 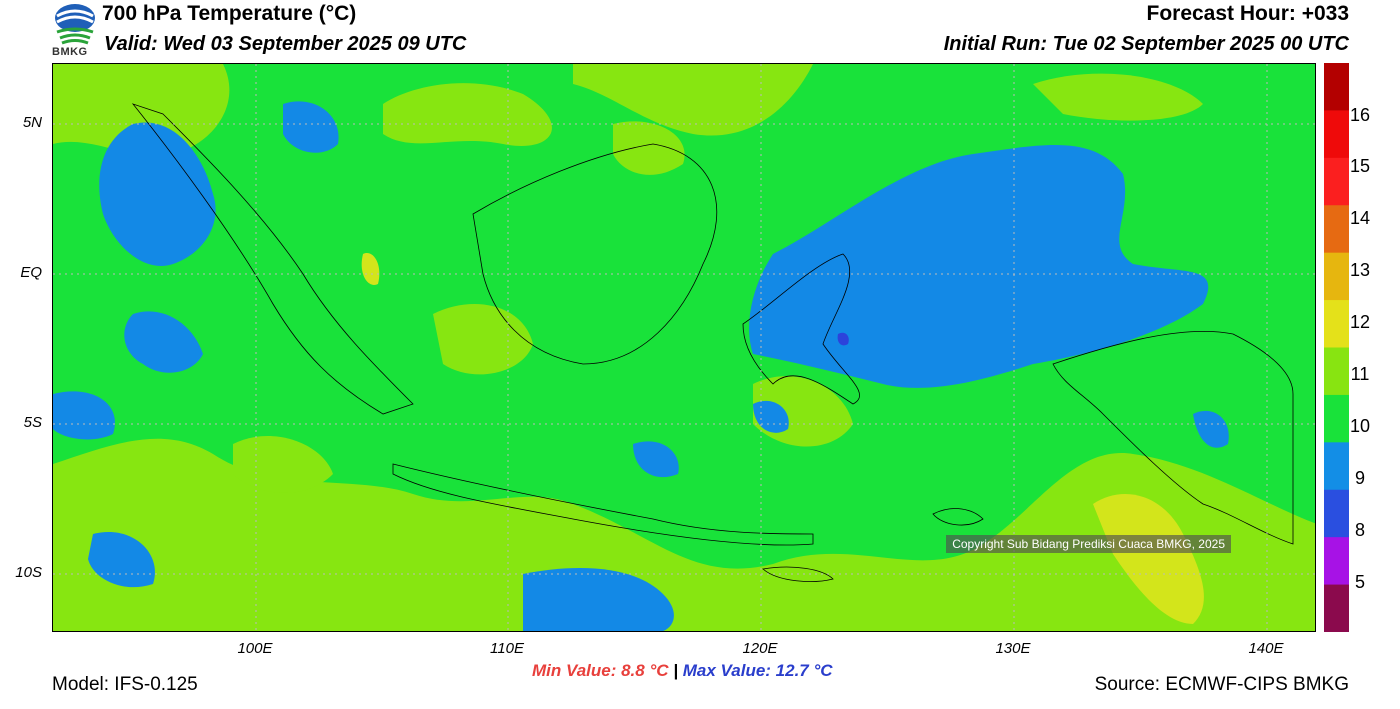 I want to click on data-source: Source: ECMWF-CIPS BMKG, so click(x=1221, y=684).